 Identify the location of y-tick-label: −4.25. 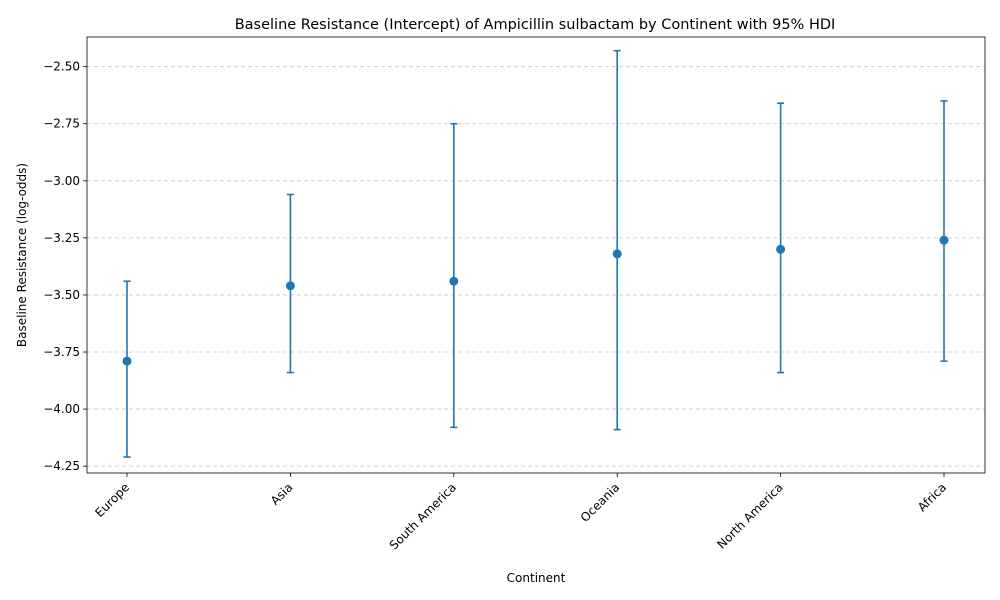
(61, 466).